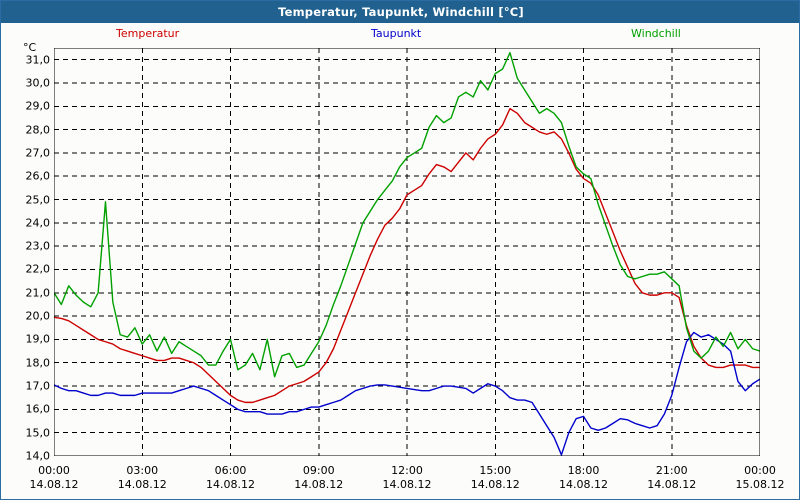 The image size is (800, 500). What do you see at coordinates (142, 470) in the screenshot?
I see `x-tick-time: 03:00` at bounding box center [142, 470].